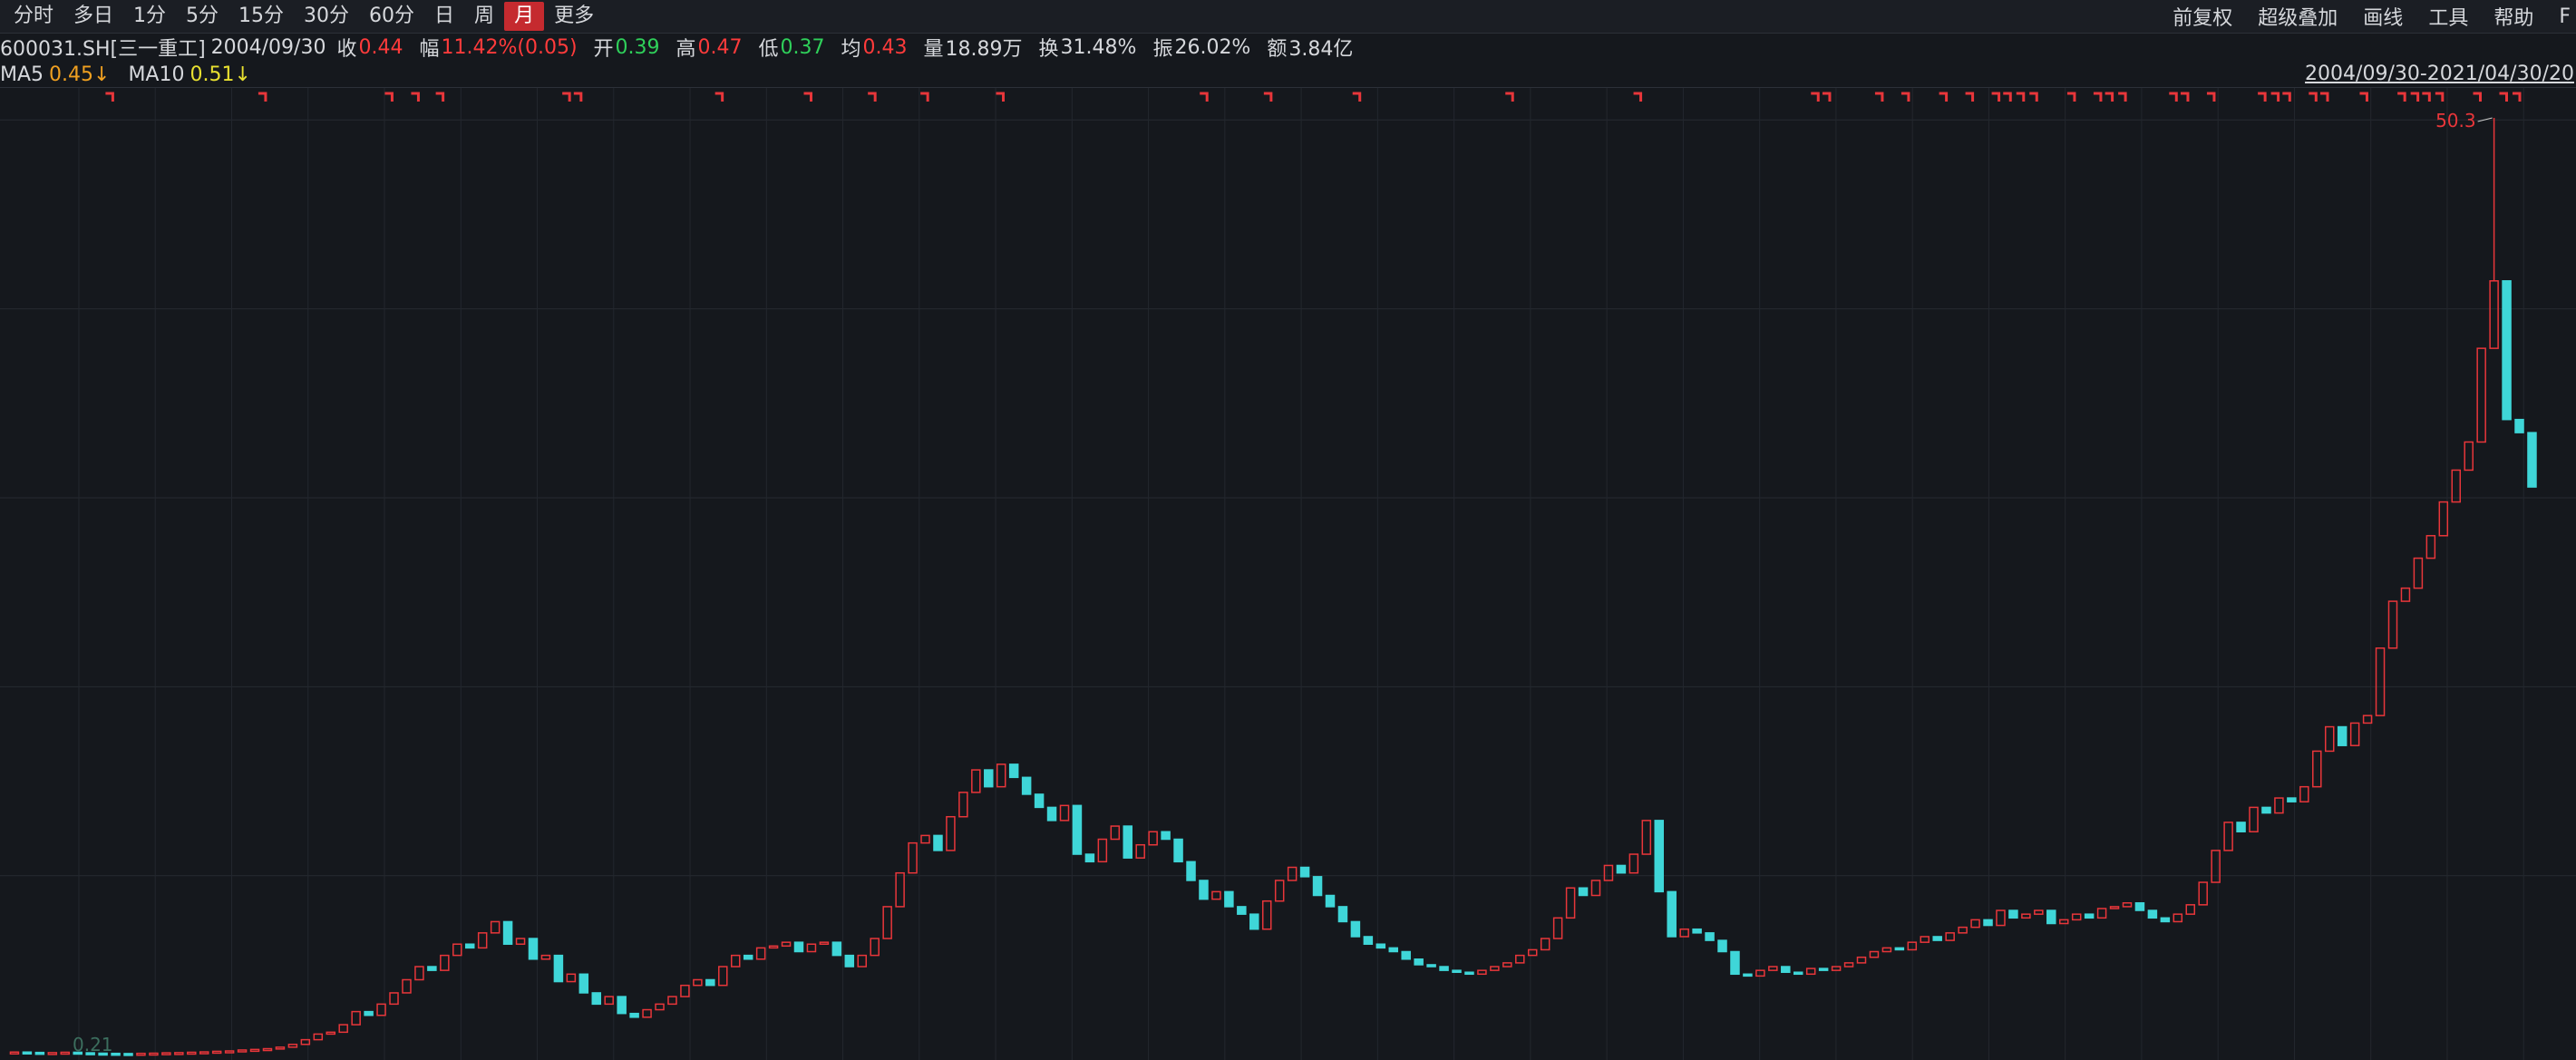  Describe the element at coordinates (2513, 18) in the screenshot. I see `tool-button: 帮助` at that location.